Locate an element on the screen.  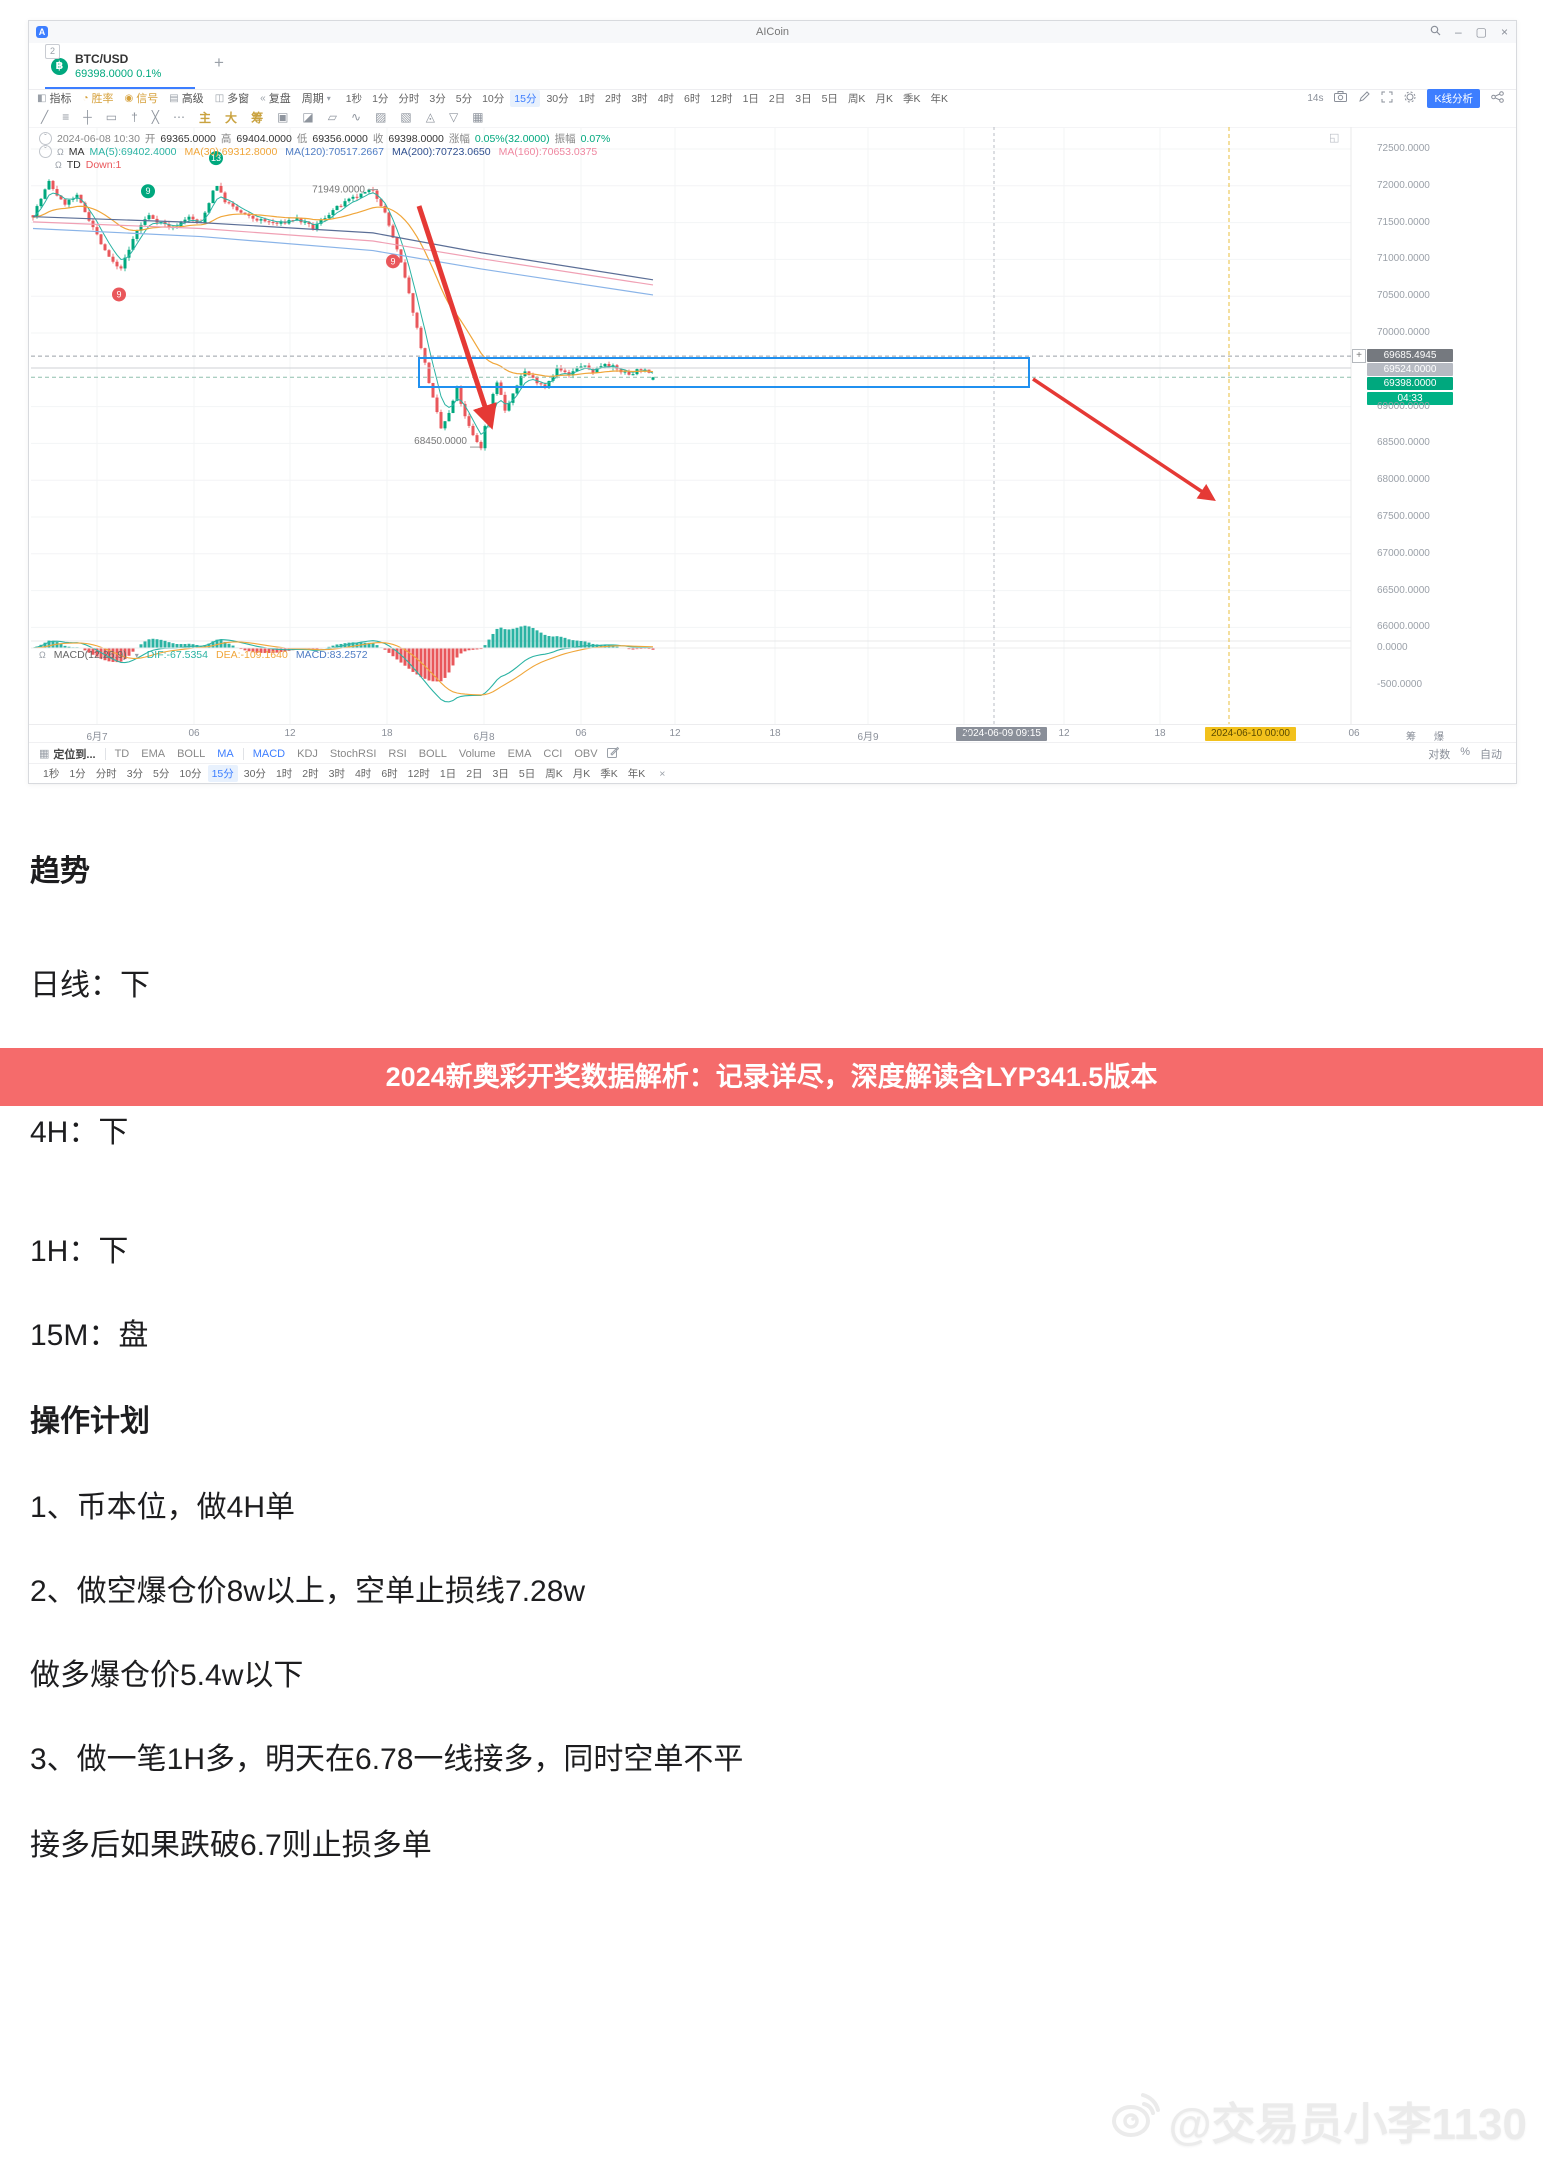
timeframe-3日: 3日 is located at coordinates (500, 774).